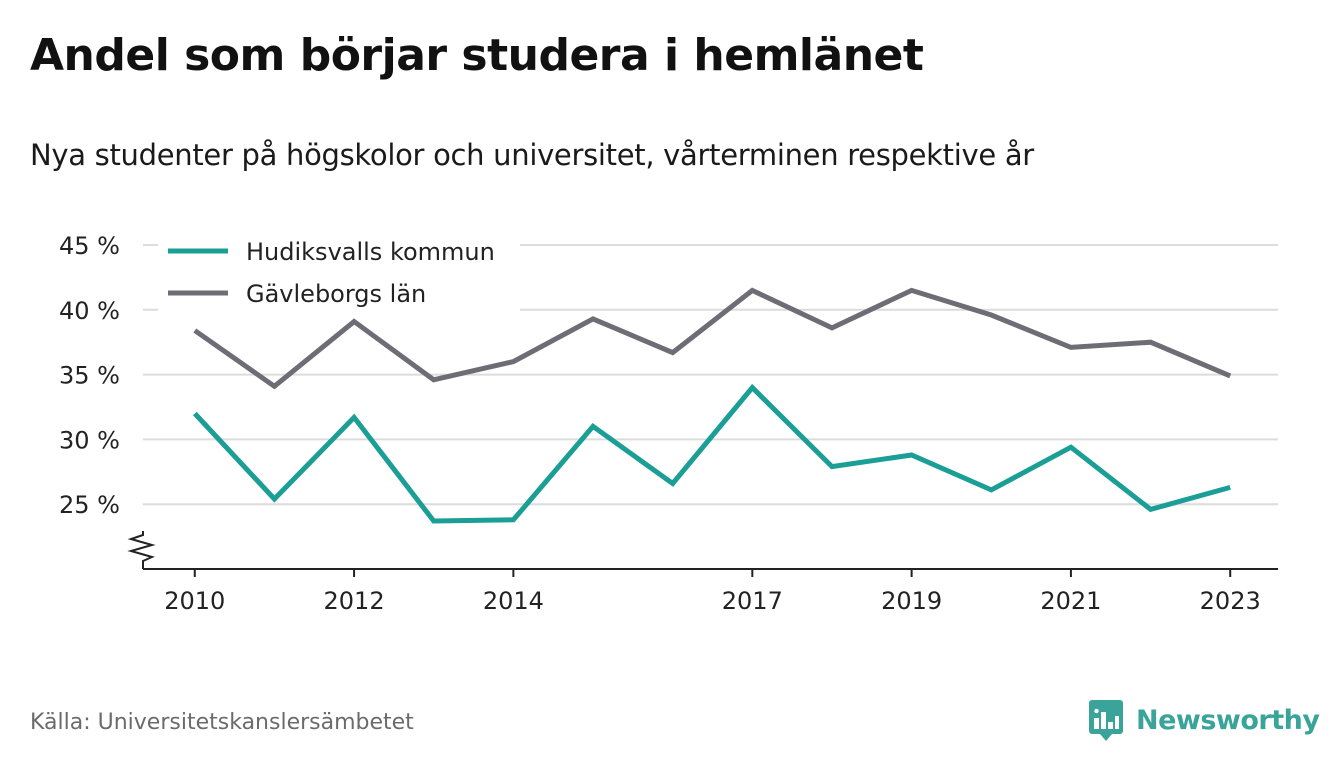  I want to click on x-tick-label: 2021, so click(1070, 601).